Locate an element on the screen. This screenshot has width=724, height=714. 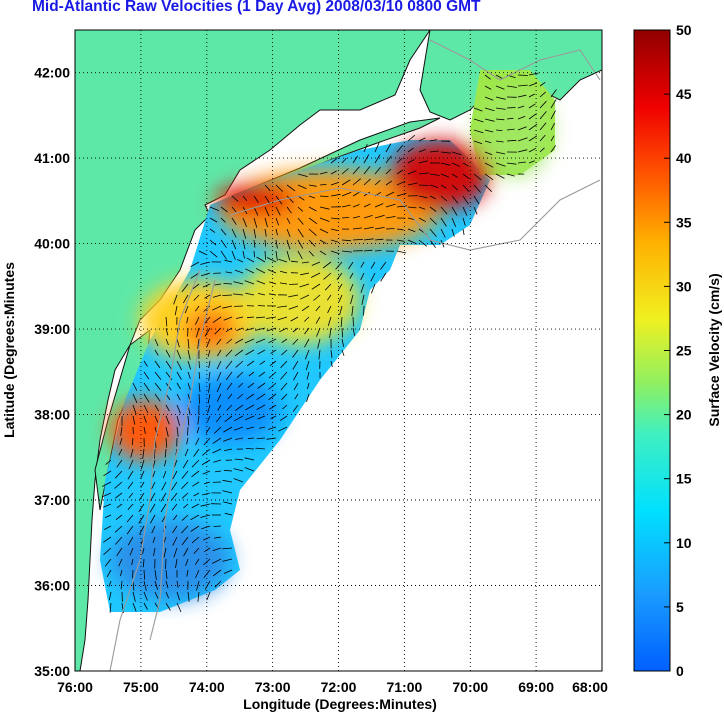
colorbar-tick: 0 is located at coordinates (680, 671).